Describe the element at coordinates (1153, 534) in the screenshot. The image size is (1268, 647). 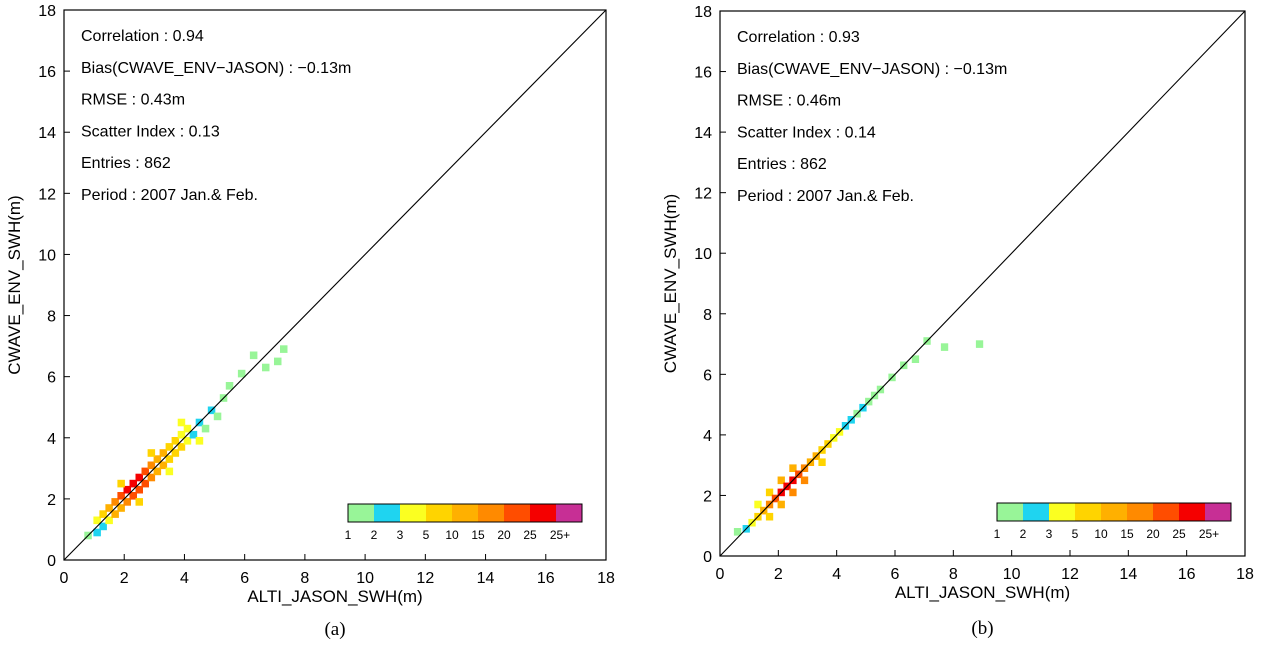
I see `legend-label: 20` at that location.